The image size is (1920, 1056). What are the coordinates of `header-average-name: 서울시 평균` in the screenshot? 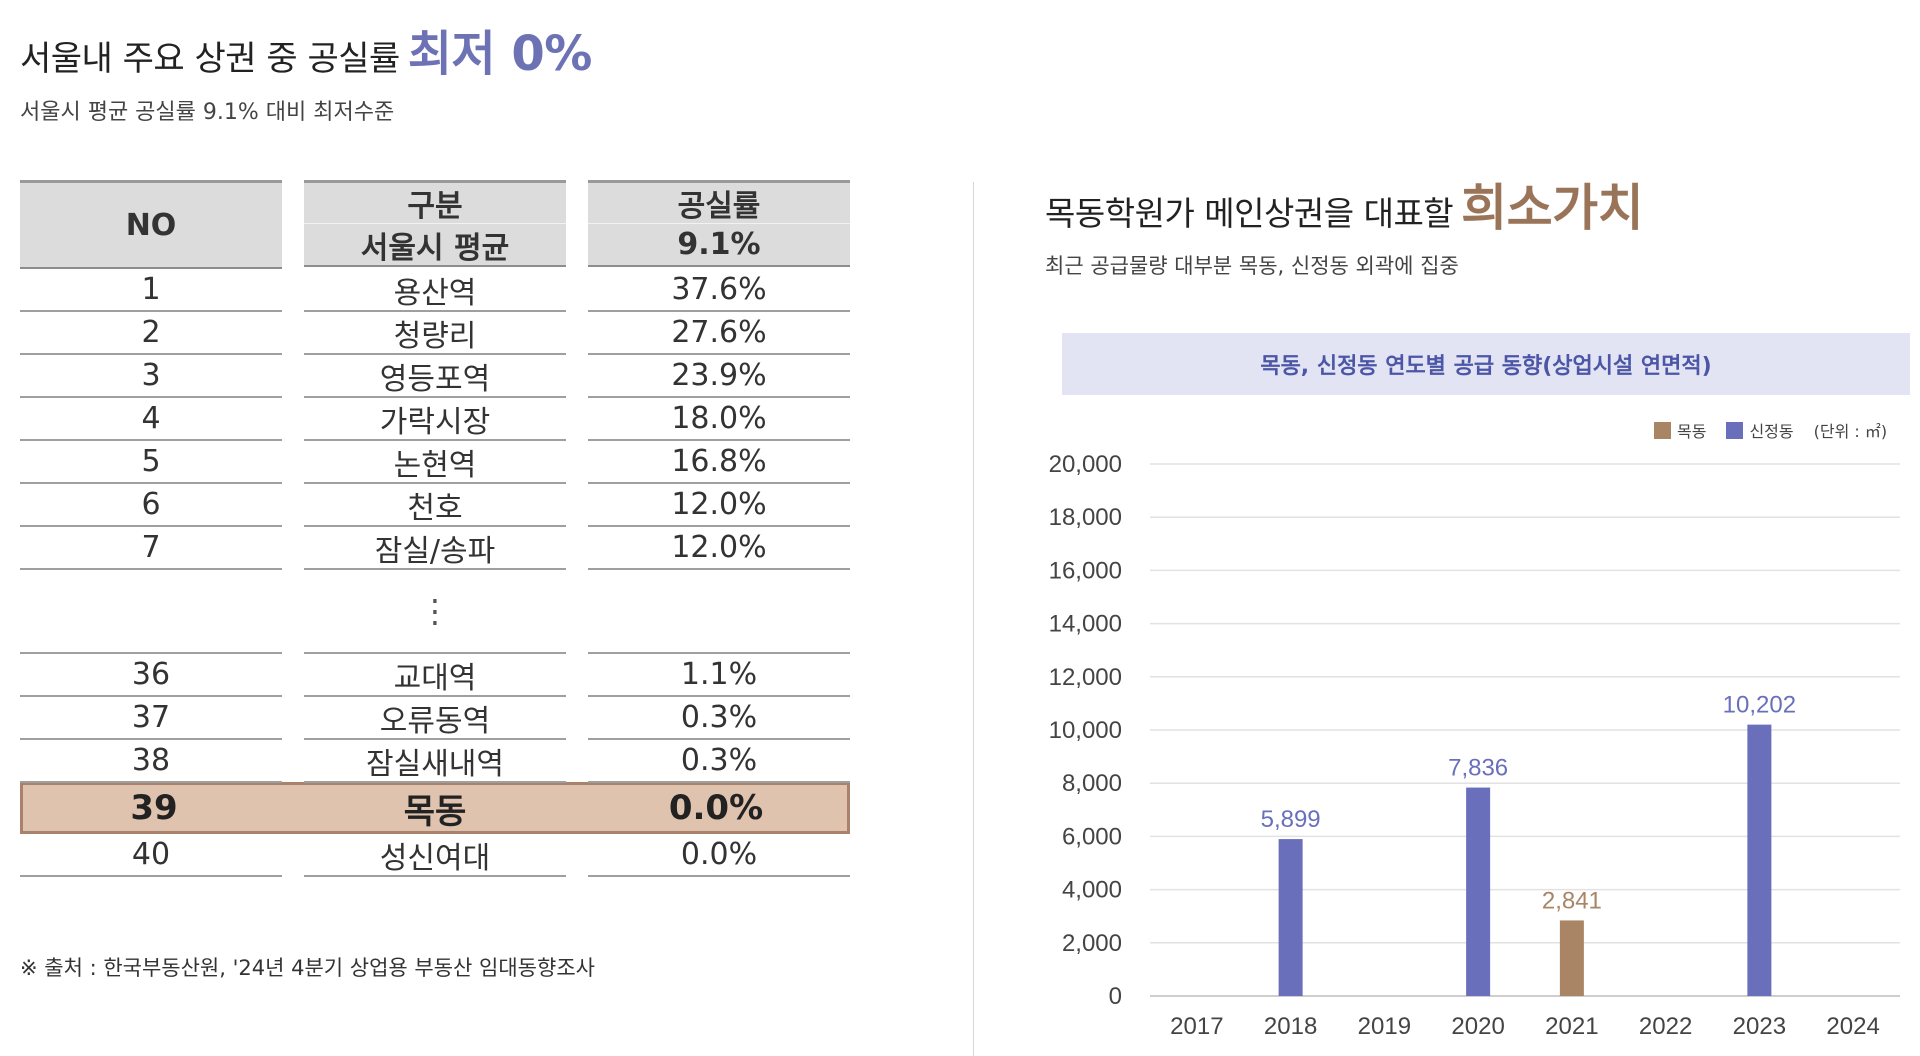 It's located at (435, 245).